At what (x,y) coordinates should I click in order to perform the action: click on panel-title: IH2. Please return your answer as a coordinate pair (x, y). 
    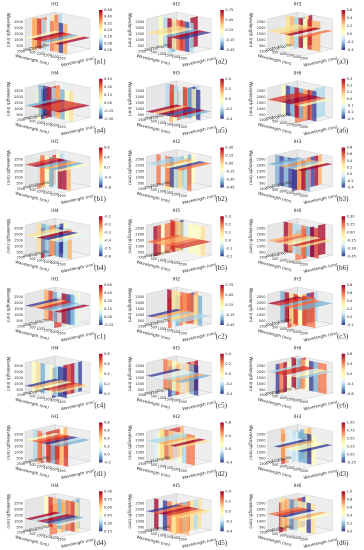
    Looking at the image, I should click on (177, 280).